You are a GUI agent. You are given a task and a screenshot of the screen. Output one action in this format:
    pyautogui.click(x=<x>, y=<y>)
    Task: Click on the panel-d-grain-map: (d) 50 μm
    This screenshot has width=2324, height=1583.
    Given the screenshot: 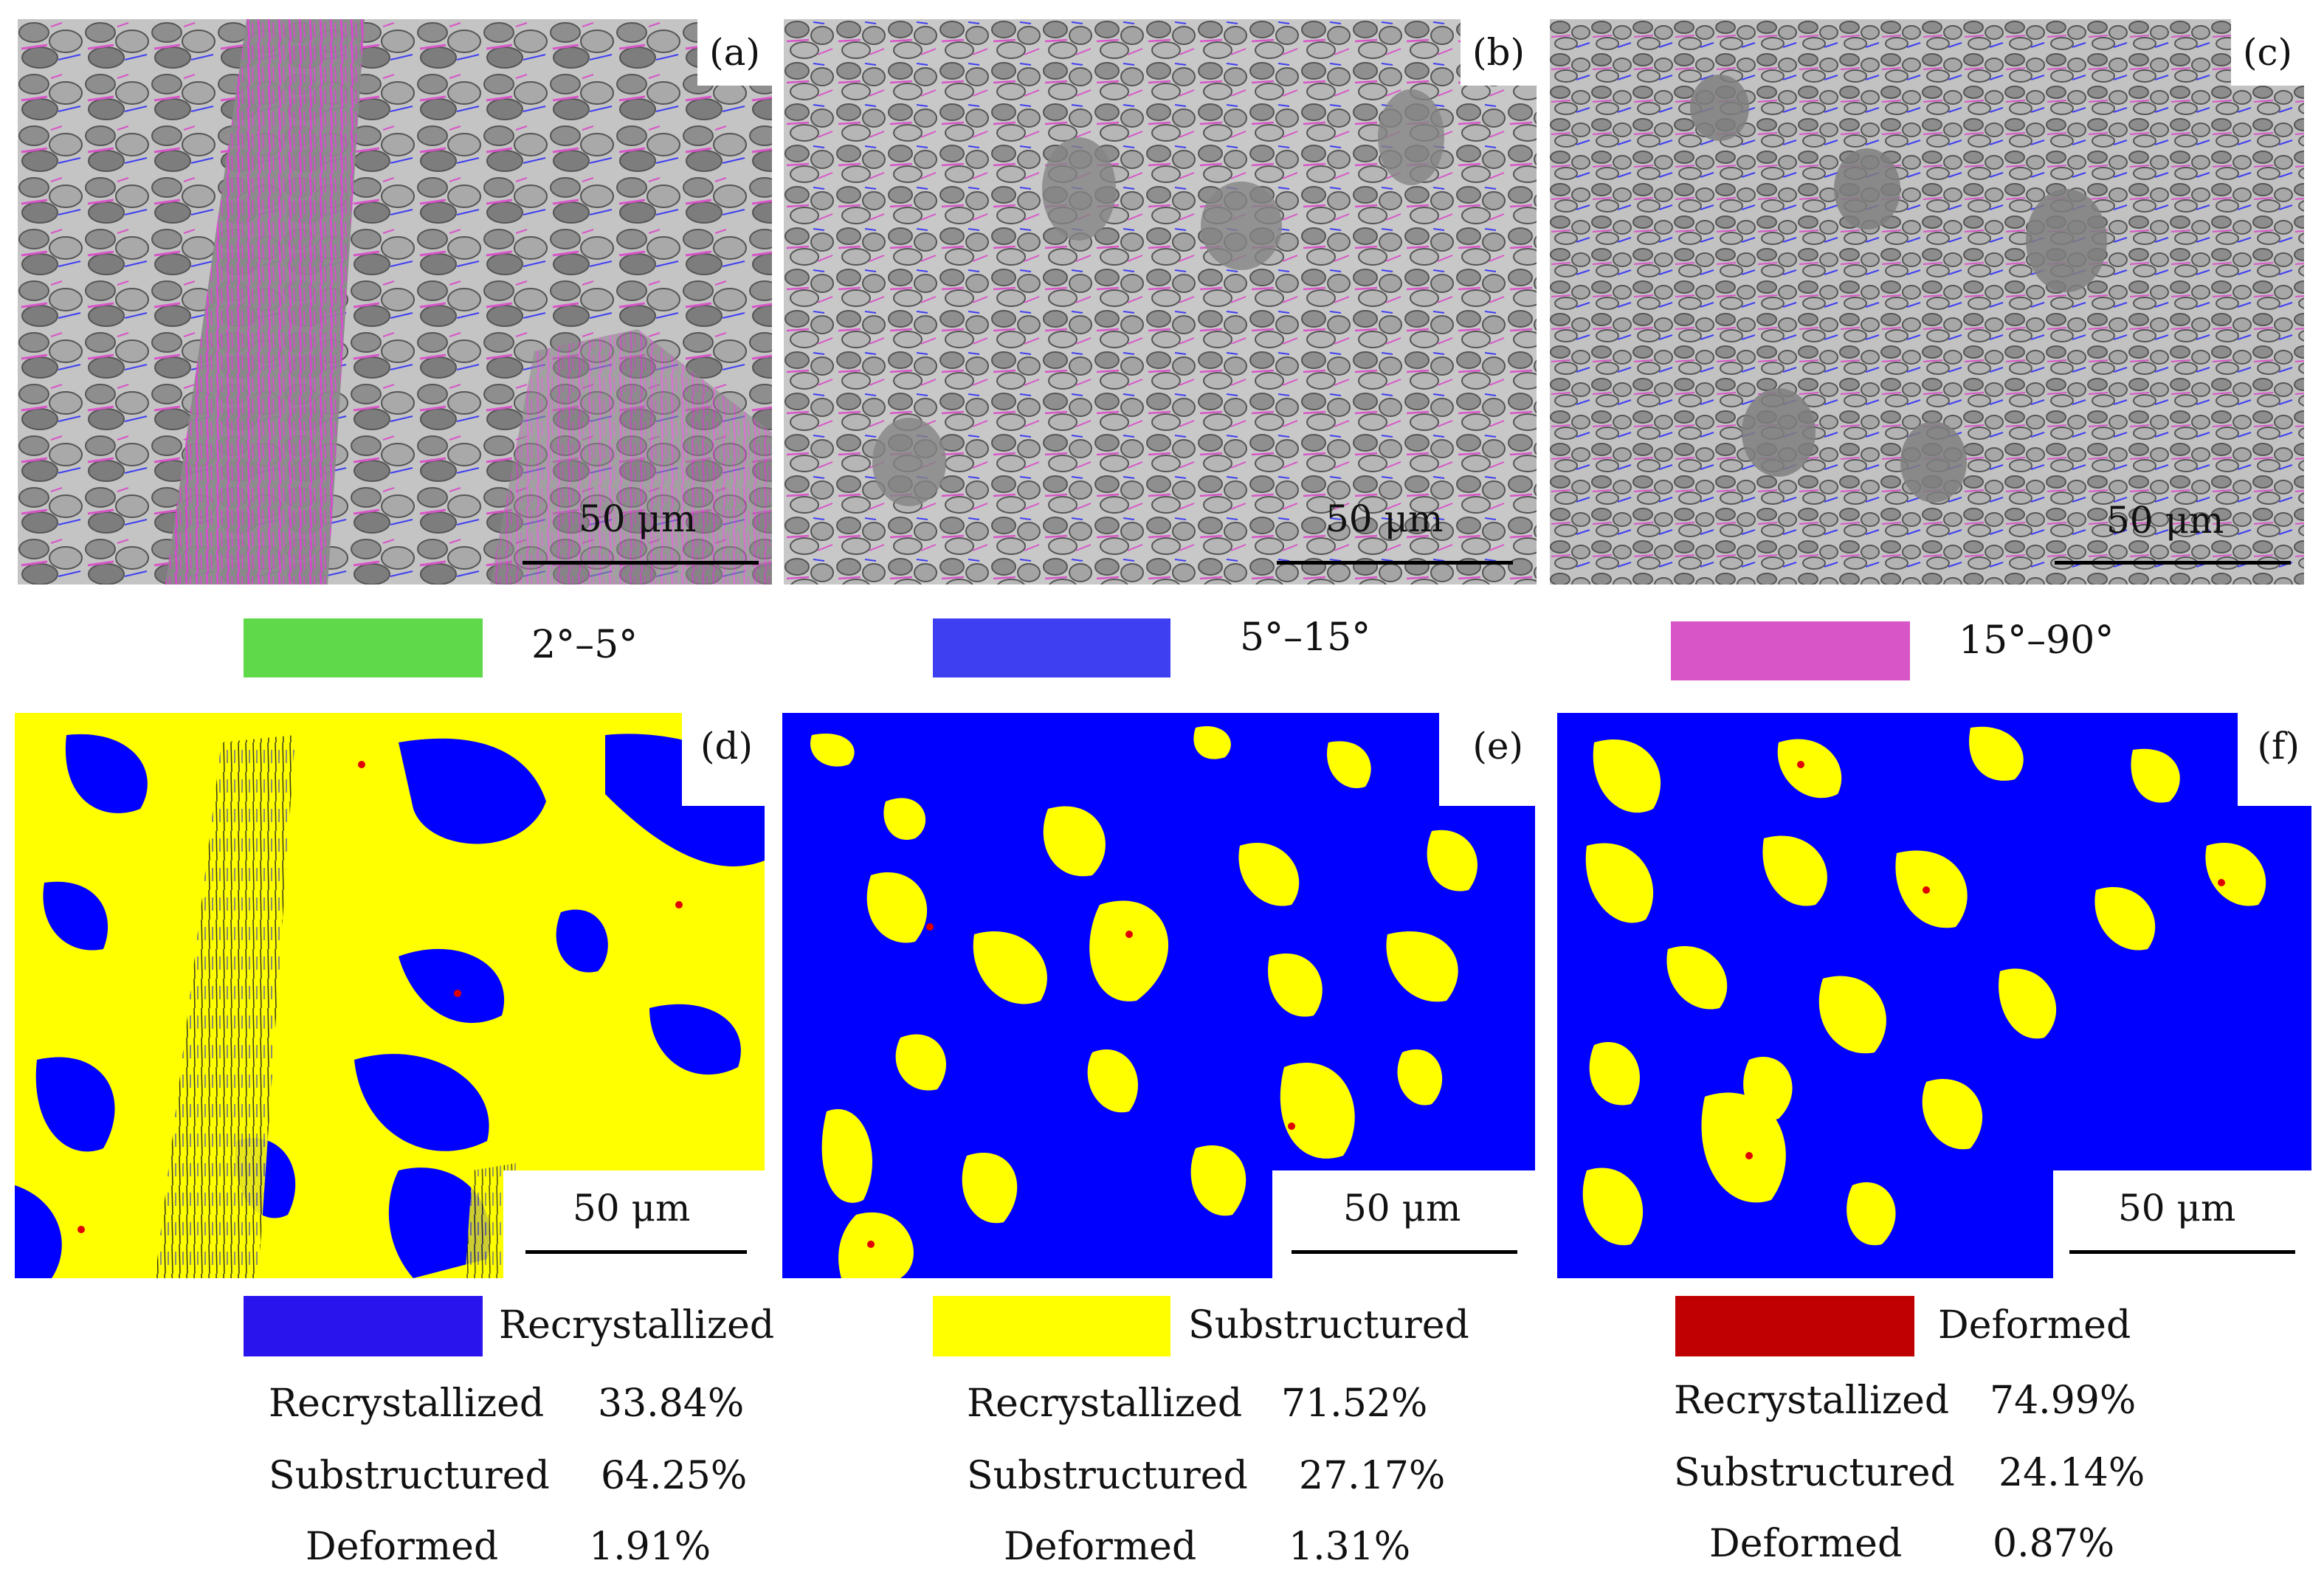 What is the action you would take?
    pyautogui.click(x=390, y=996)
    